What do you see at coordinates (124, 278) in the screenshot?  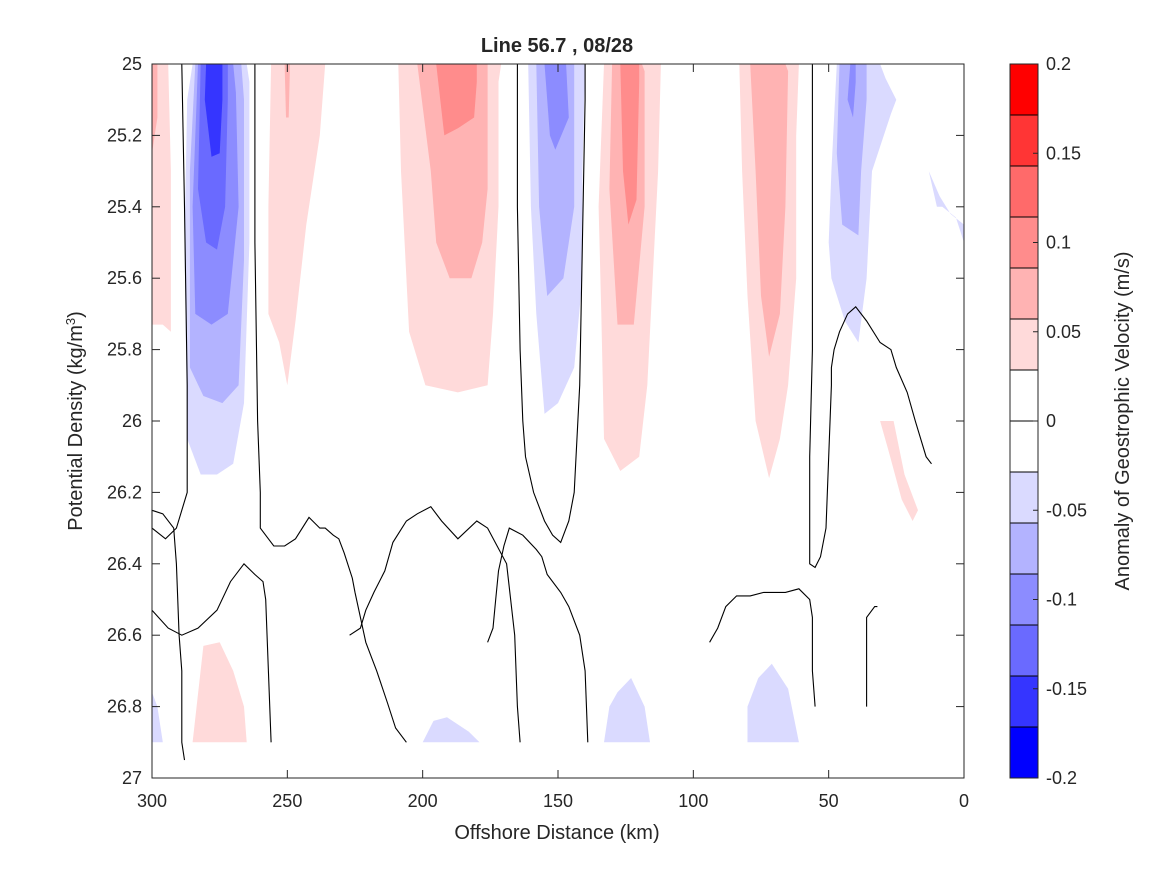 I see `y-tick-label: 25.6` at bounding box center [124, 278].